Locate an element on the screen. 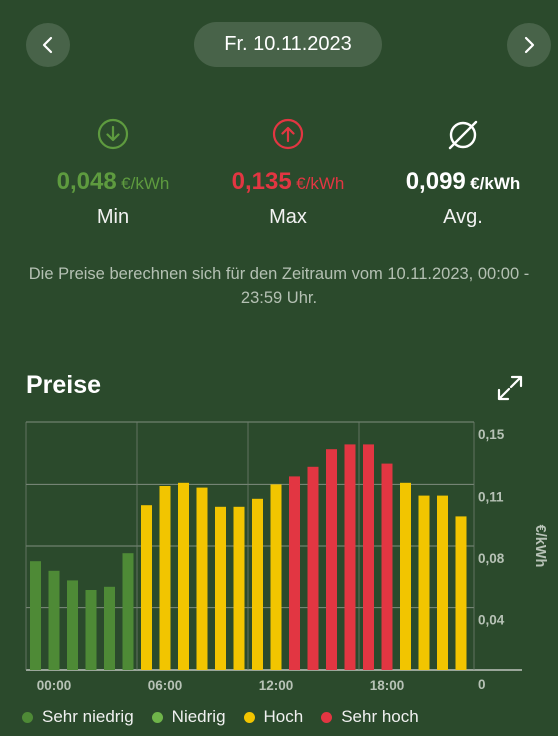 The height and width of the screenshot is (736, 558). avg-price-stat: 0,099 €/kWh Avg. is located at coordinates (463, 173).